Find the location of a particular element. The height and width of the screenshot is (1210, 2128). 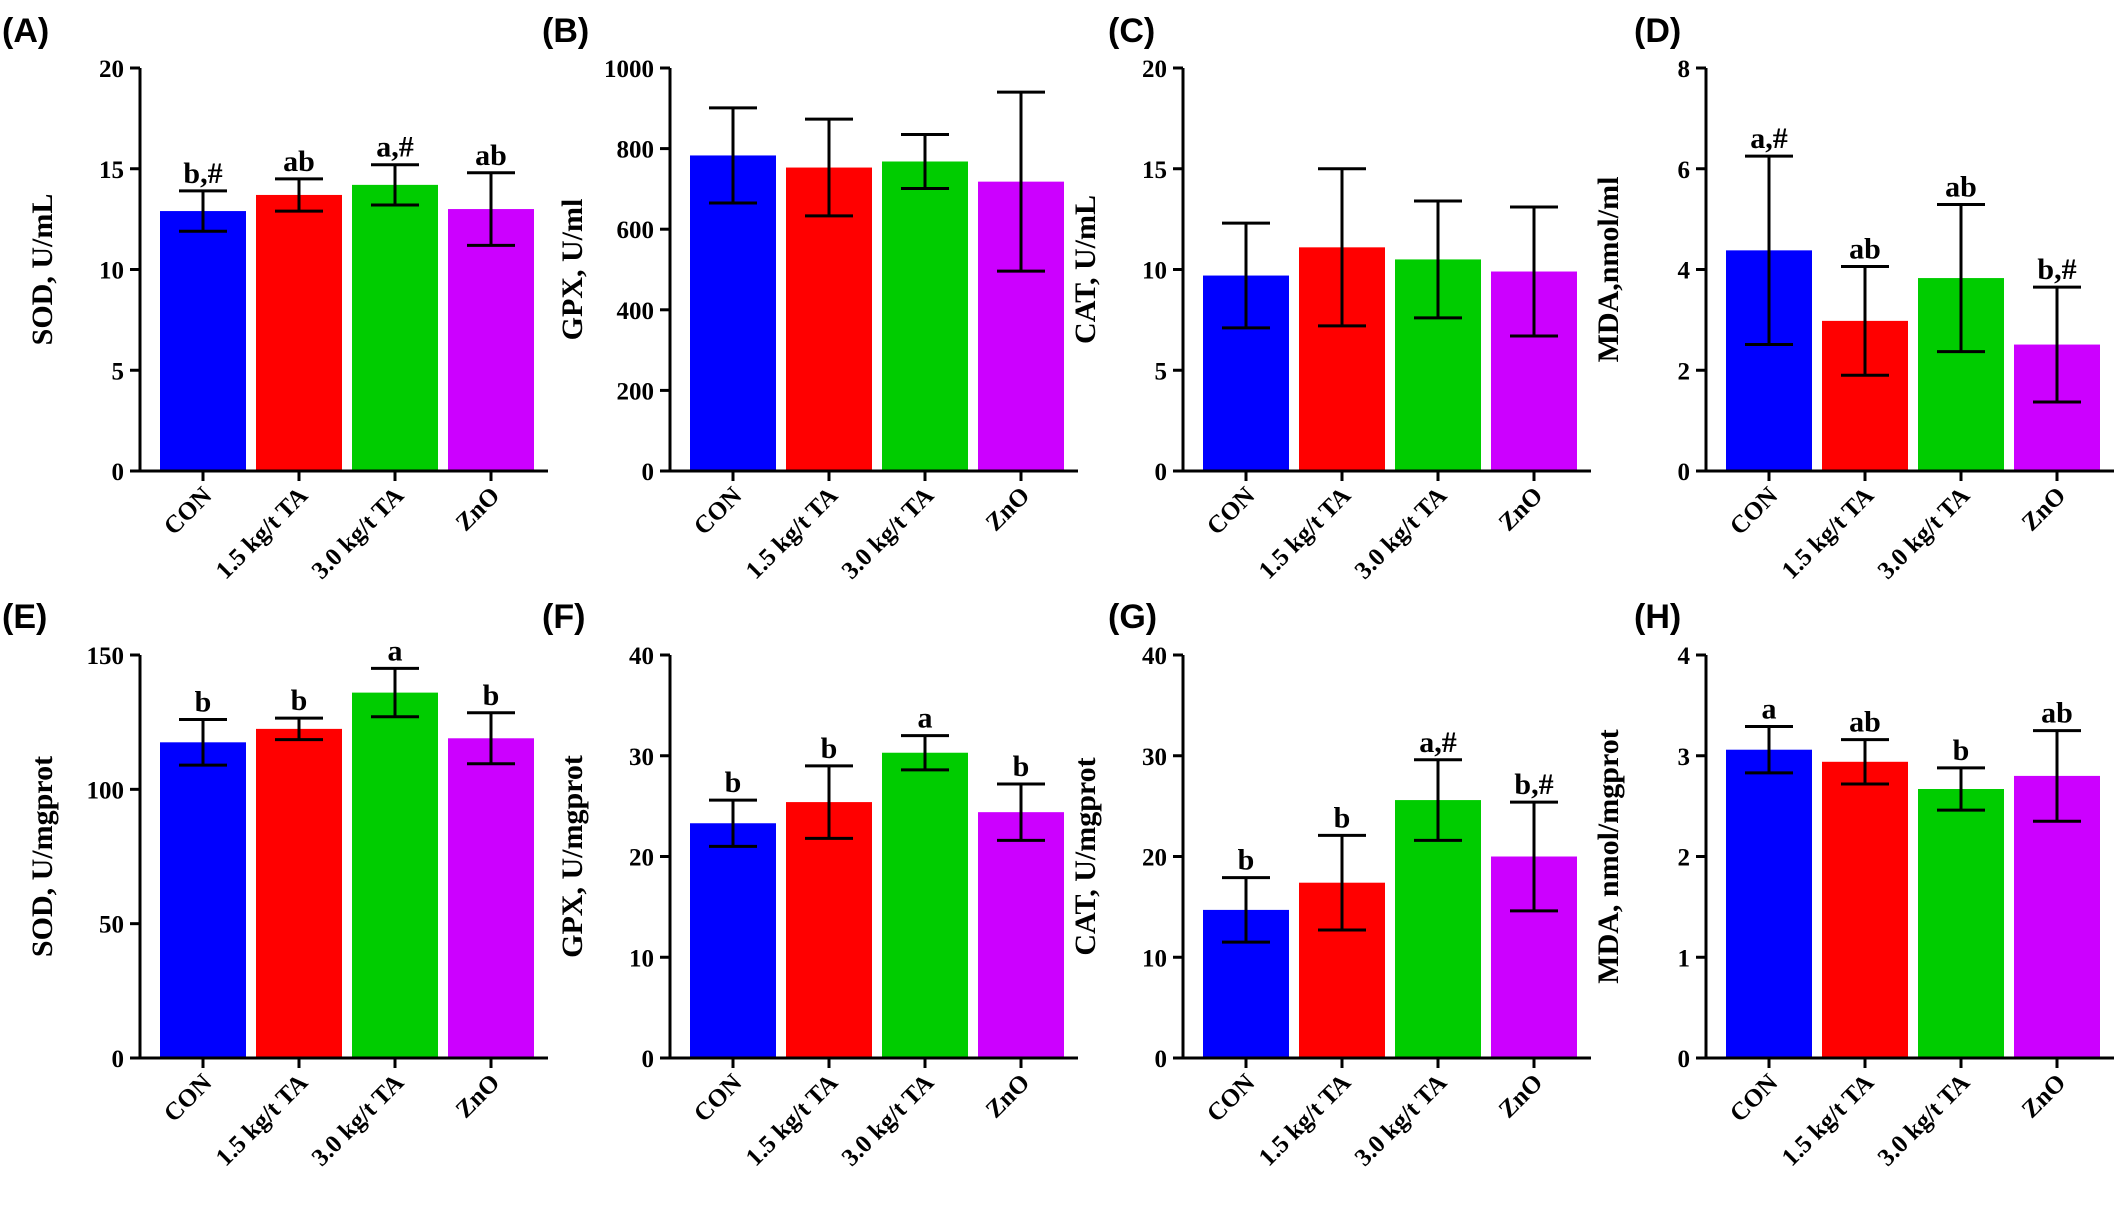

panel-label: (B) is located at coordinates (565, 31).